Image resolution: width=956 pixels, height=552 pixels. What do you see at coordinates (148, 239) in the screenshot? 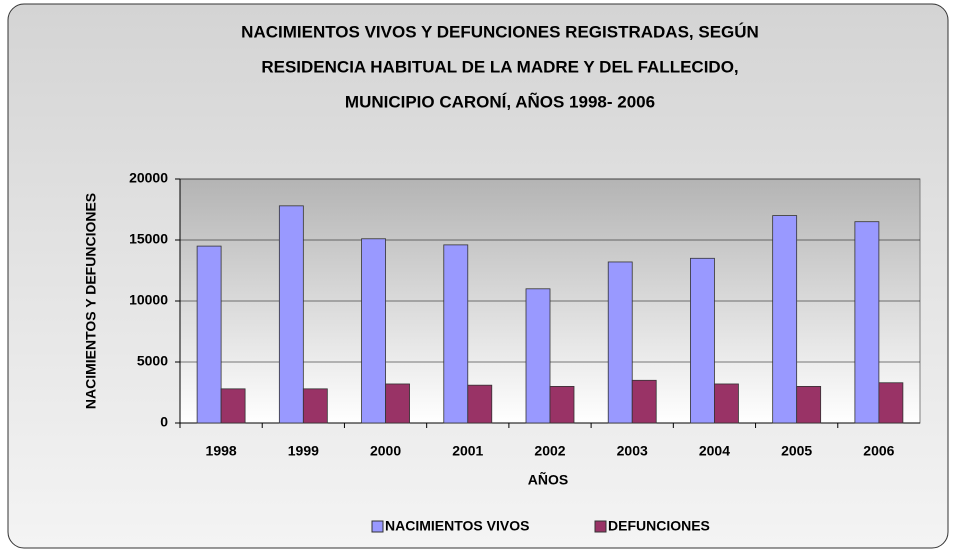
I see `y-tick-label: 15000` at bounding box center [148, 239].